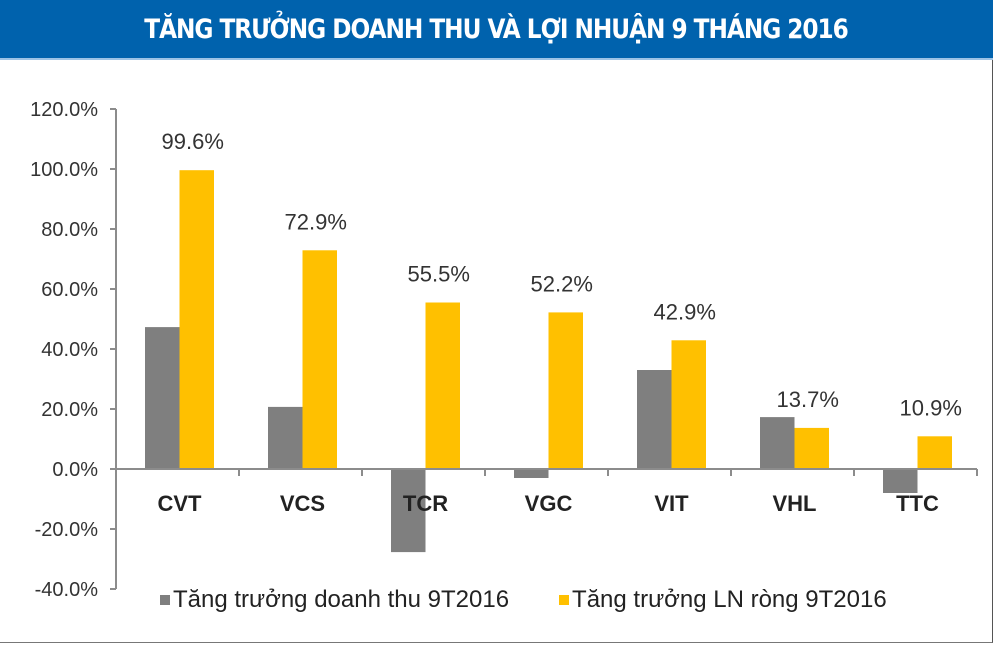 This screenshot has height=645, width=995. I want to click on y-tick-label: 0.0%, so click(75, 470).